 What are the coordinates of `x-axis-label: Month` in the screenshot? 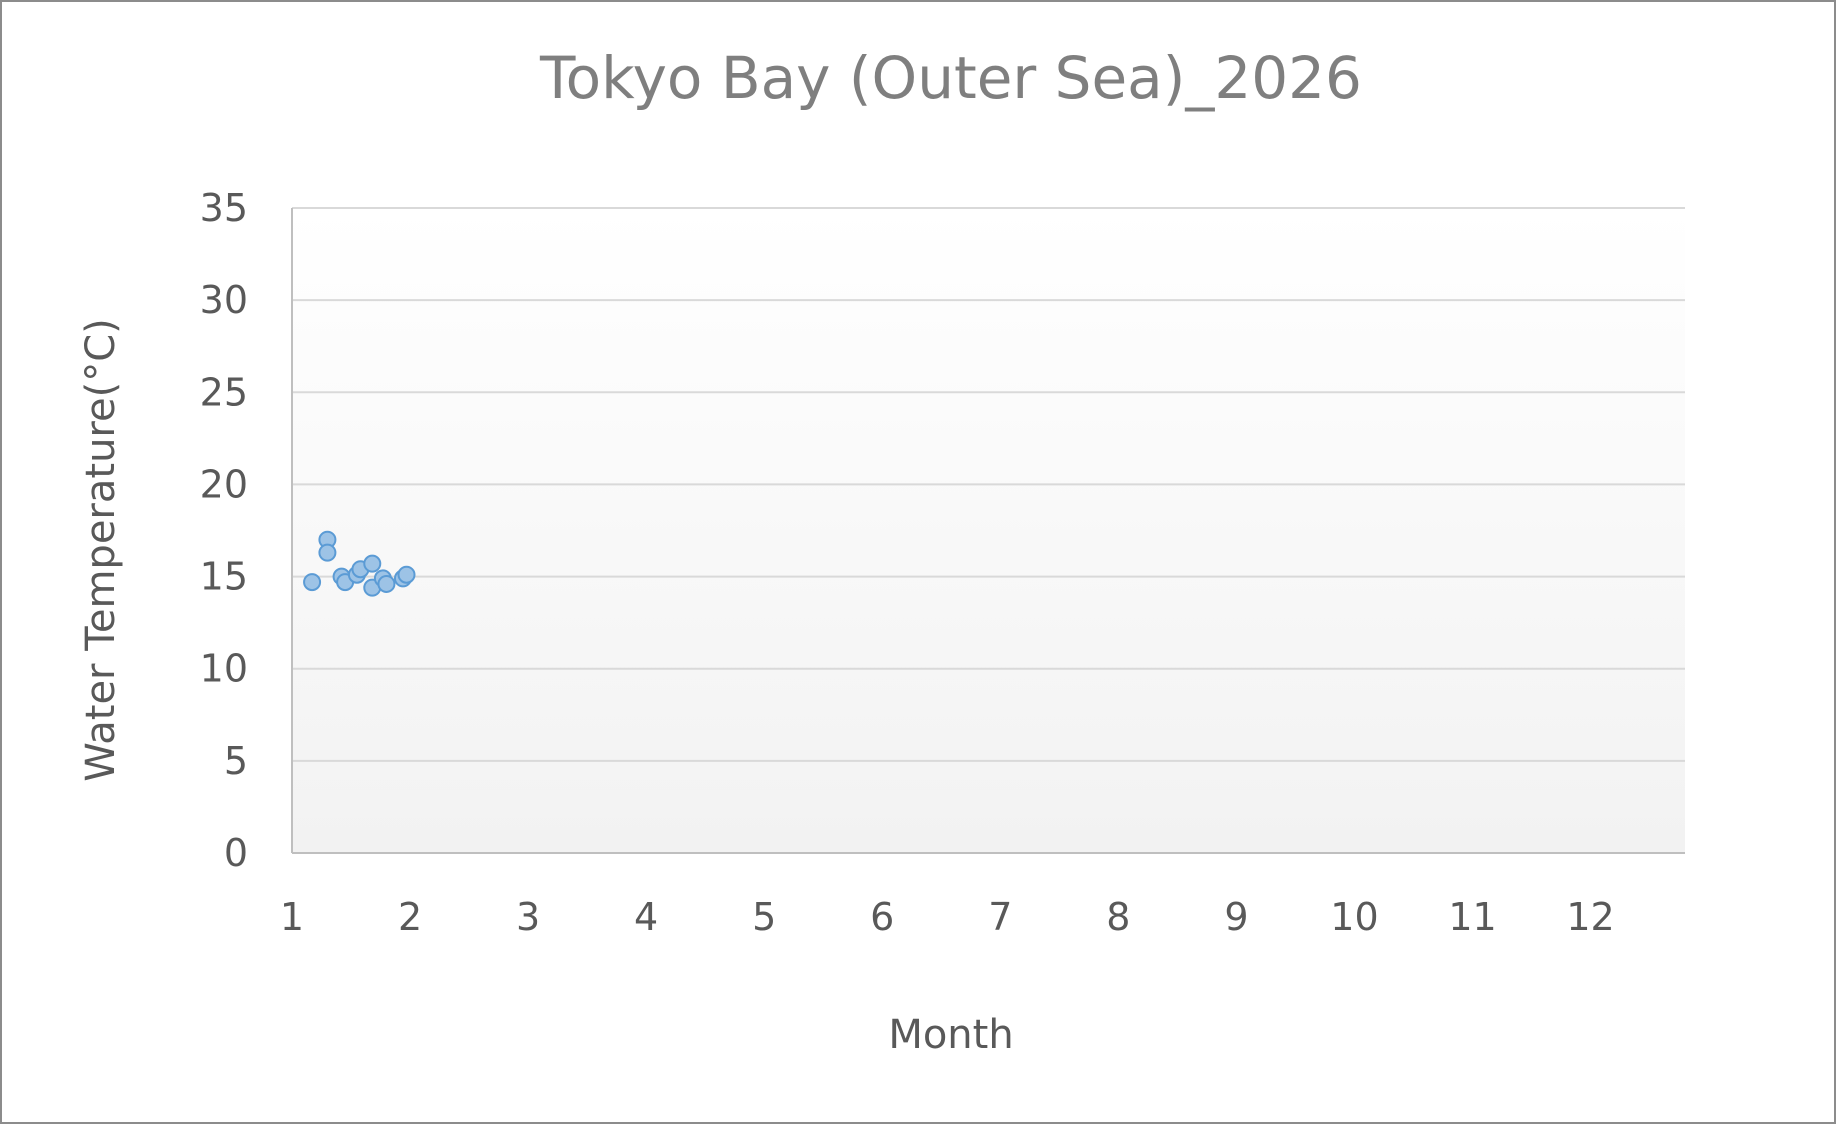 It's located at (950, 1035).